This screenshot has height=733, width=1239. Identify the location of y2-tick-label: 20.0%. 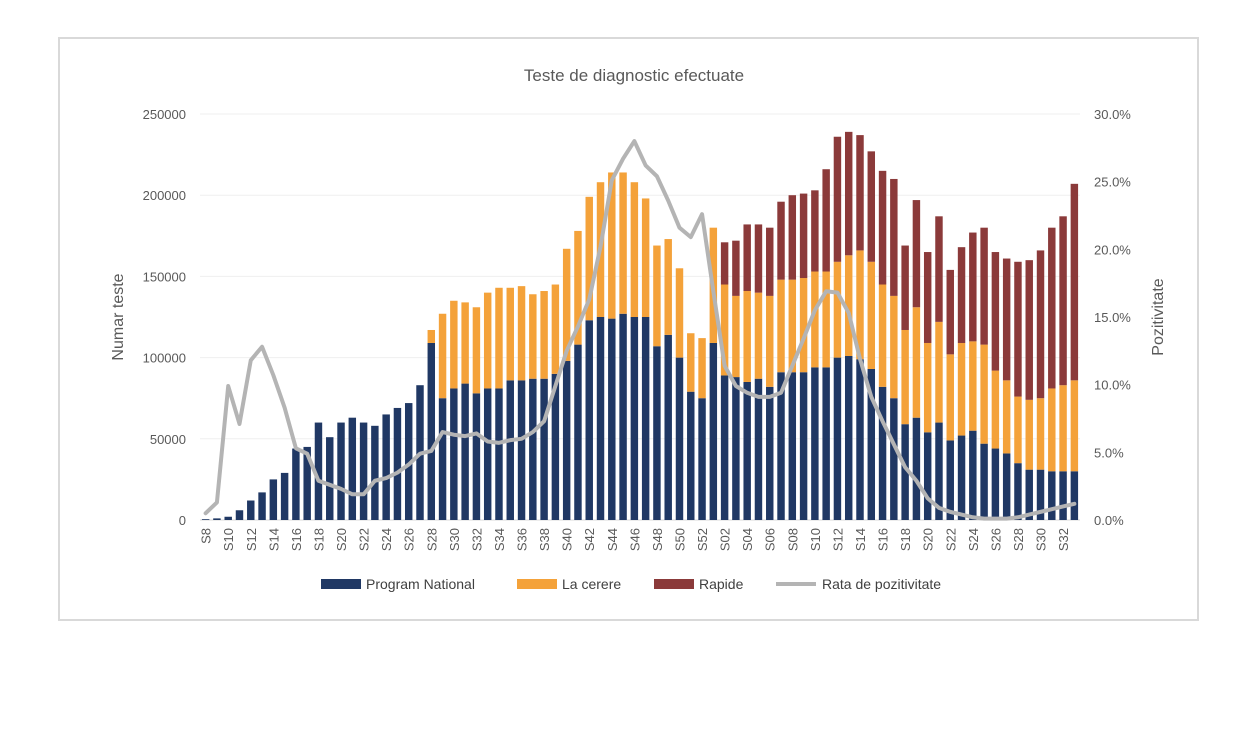
(1112, 249).